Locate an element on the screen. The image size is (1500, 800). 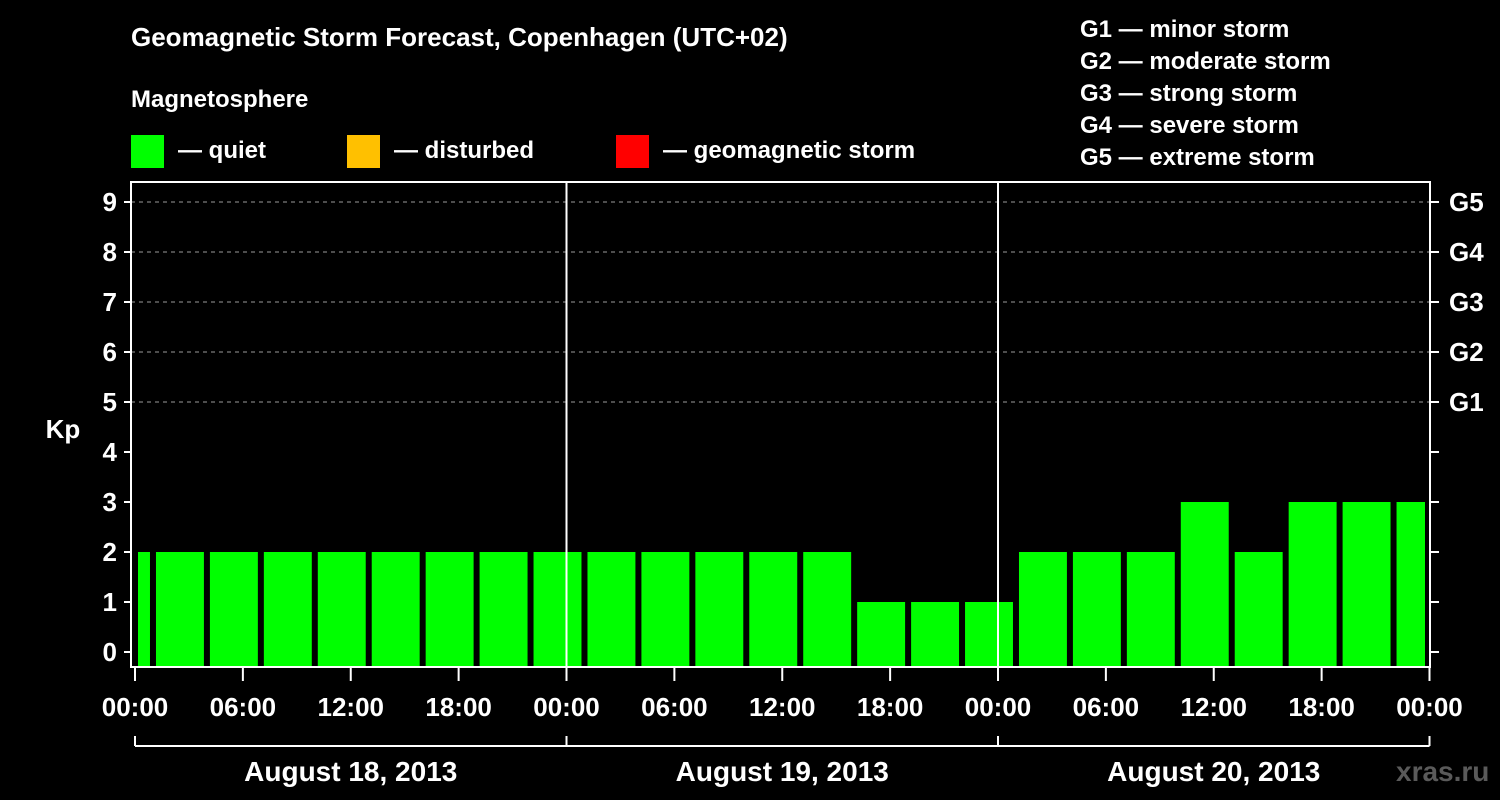
storm-scale-g3: G3 — strong storm is located at coordinates (1189, 93).